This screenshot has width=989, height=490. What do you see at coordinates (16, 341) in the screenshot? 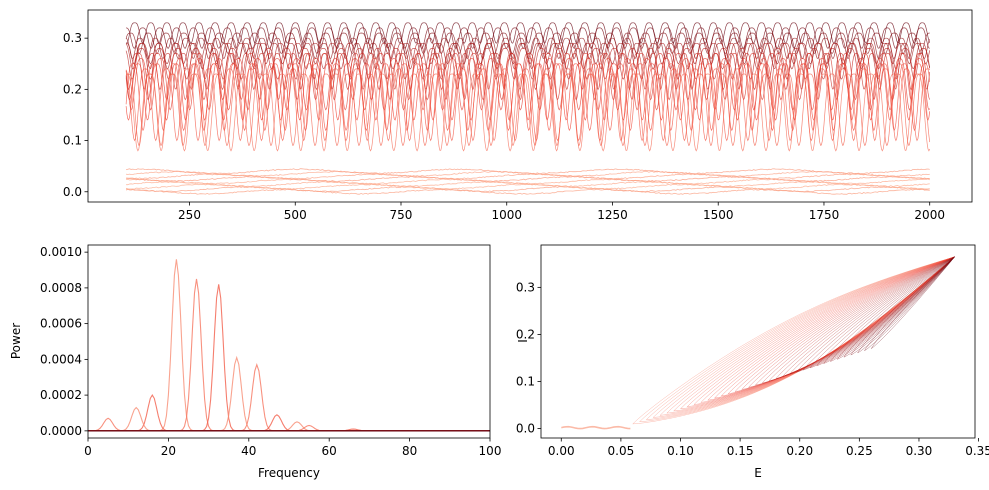
I see `power-spectrum-y-label: Power` at bounding box center [16, 341].